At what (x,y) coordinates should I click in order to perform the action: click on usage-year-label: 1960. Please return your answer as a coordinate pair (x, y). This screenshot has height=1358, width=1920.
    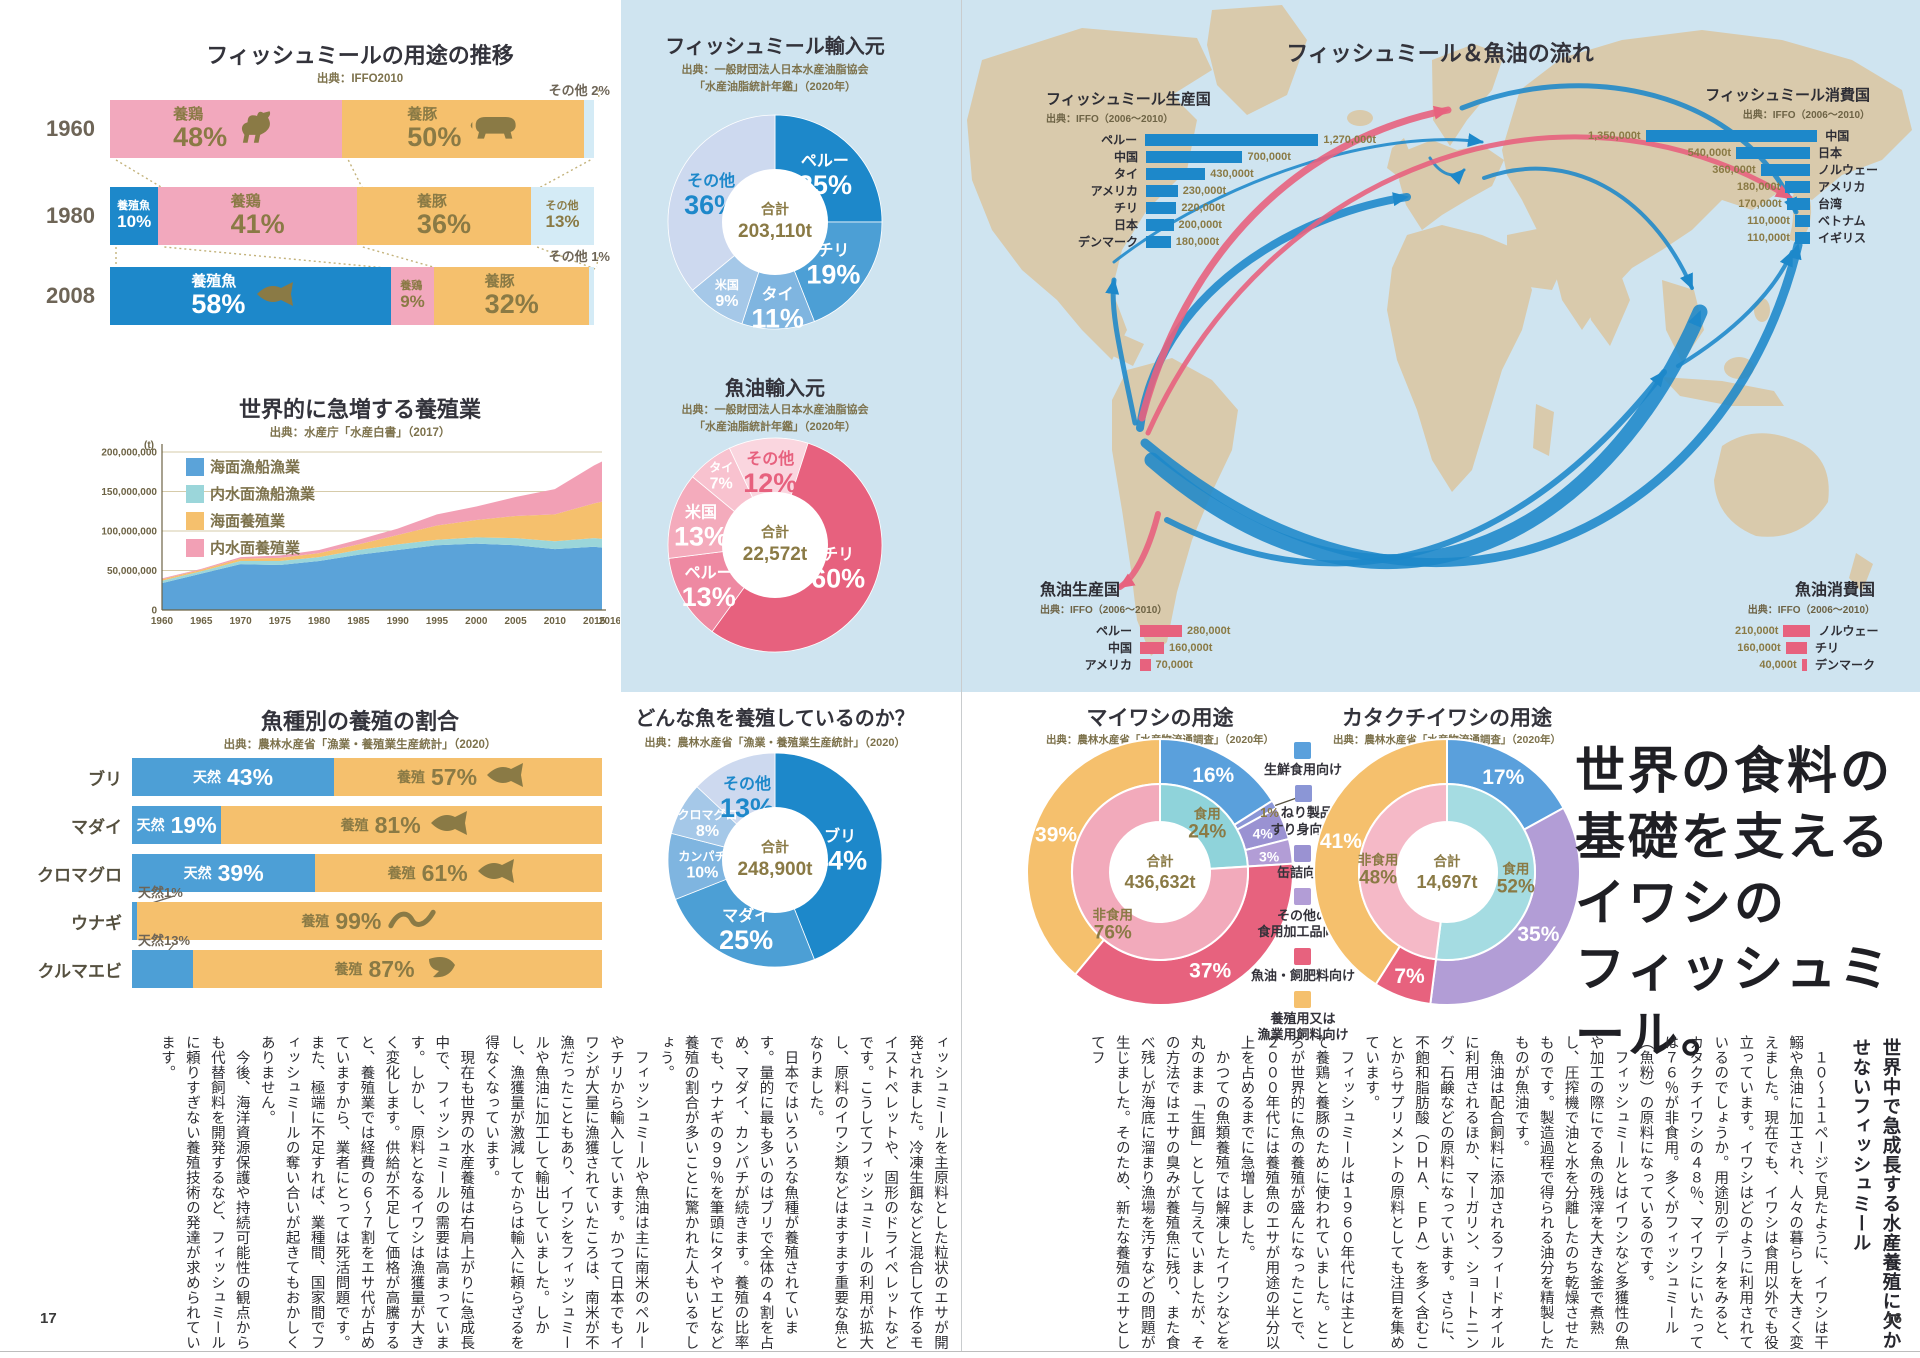
    Looking at the image, I should click on (70, 128).